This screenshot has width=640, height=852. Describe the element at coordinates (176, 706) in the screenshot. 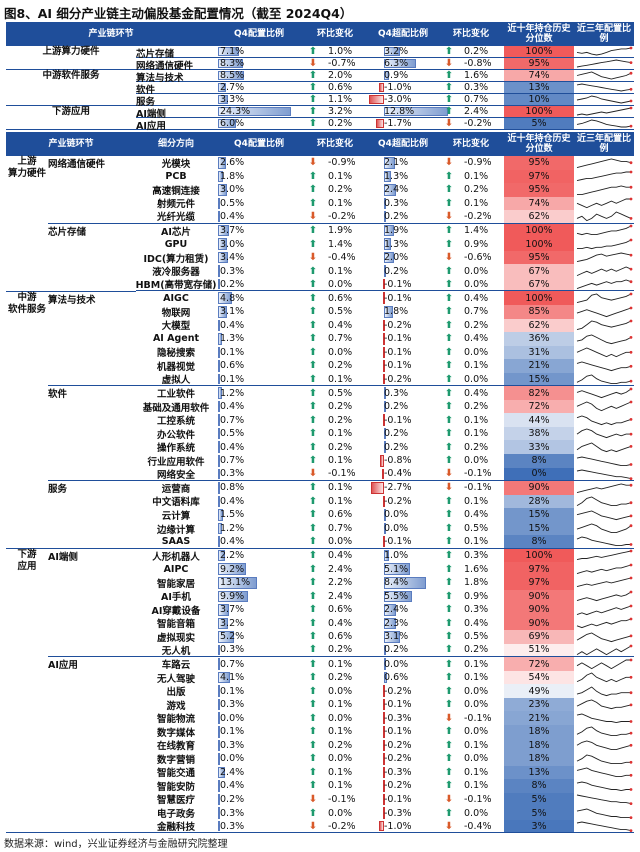

I see `subsector-label: 游戏` at that location.